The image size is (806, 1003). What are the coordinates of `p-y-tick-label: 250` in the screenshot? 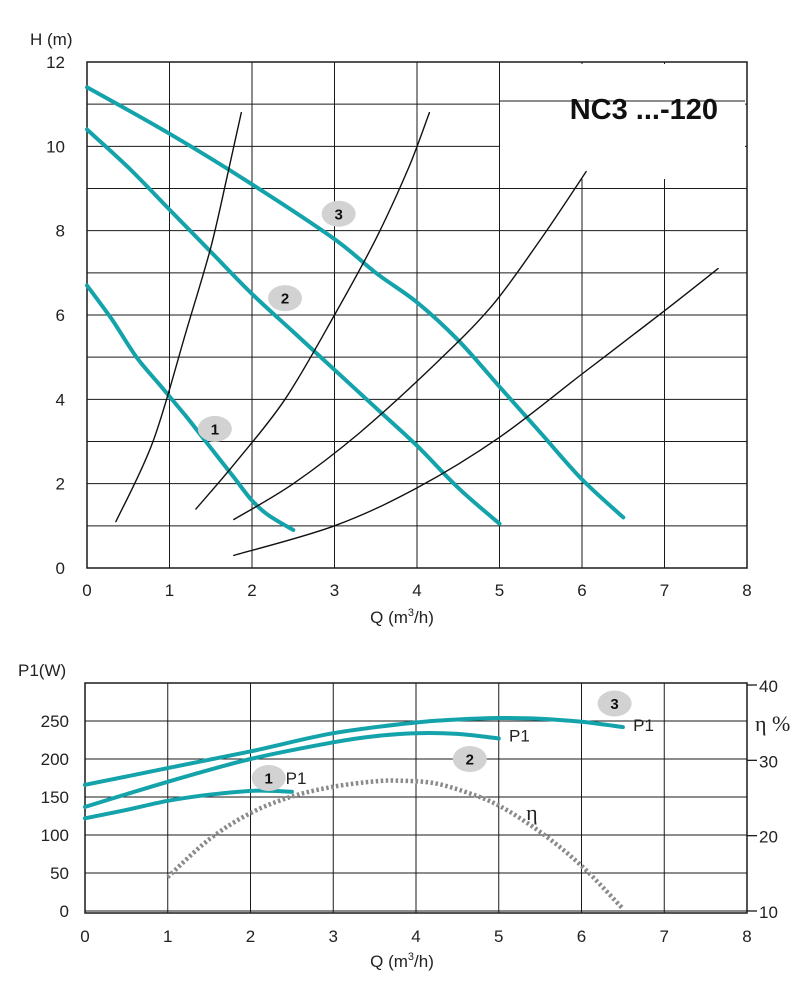 It's located at (55, 721).